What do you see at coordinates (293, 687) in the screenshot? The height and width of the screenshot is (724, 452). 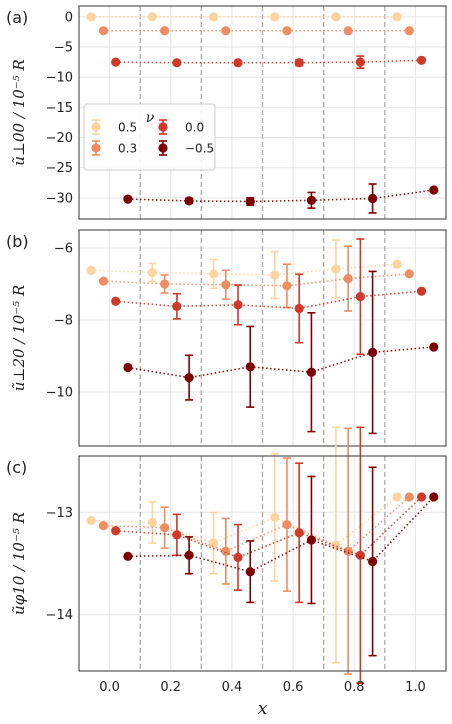 I see `x-tick-label: 0.6` at bounding box center [293, 687].